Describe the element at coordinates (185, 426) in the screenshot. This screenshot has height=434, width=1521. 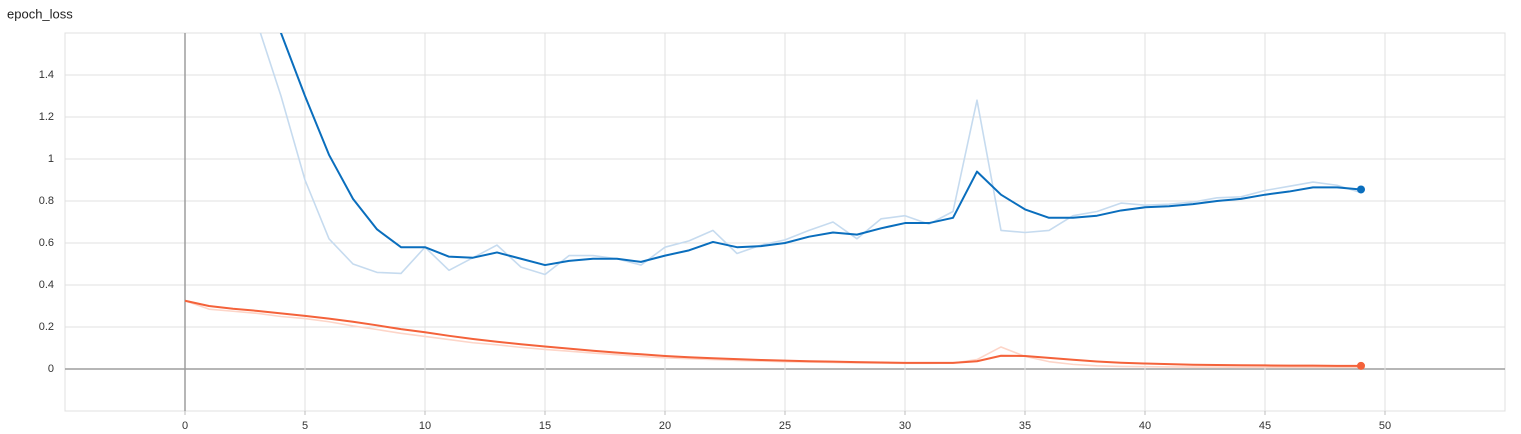
I see `x-tick-label: 0` at that location.